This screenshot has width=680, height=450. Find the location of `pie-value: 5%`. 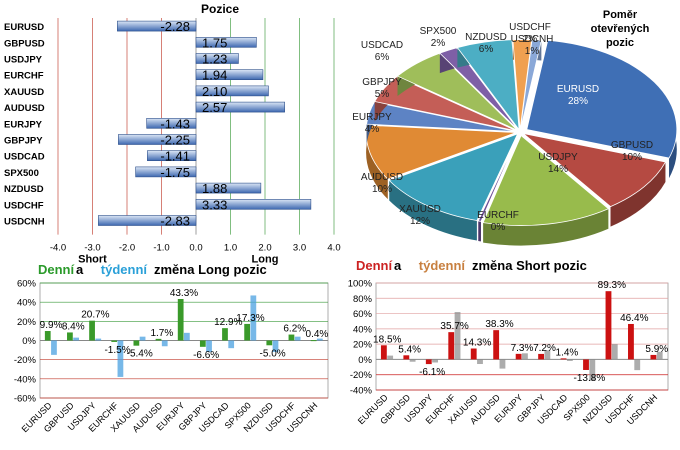

pie-value: 5% is located at coordinates (382, 94).